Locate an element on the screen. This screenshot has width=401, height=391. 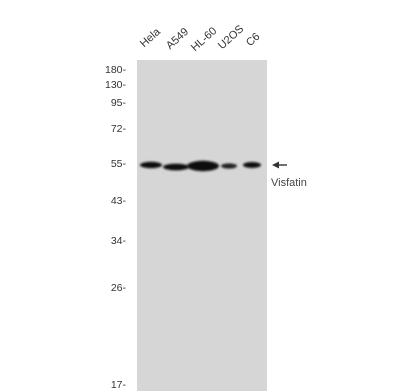
mw-marker-17: 17- is located at coordinates (118, 385).